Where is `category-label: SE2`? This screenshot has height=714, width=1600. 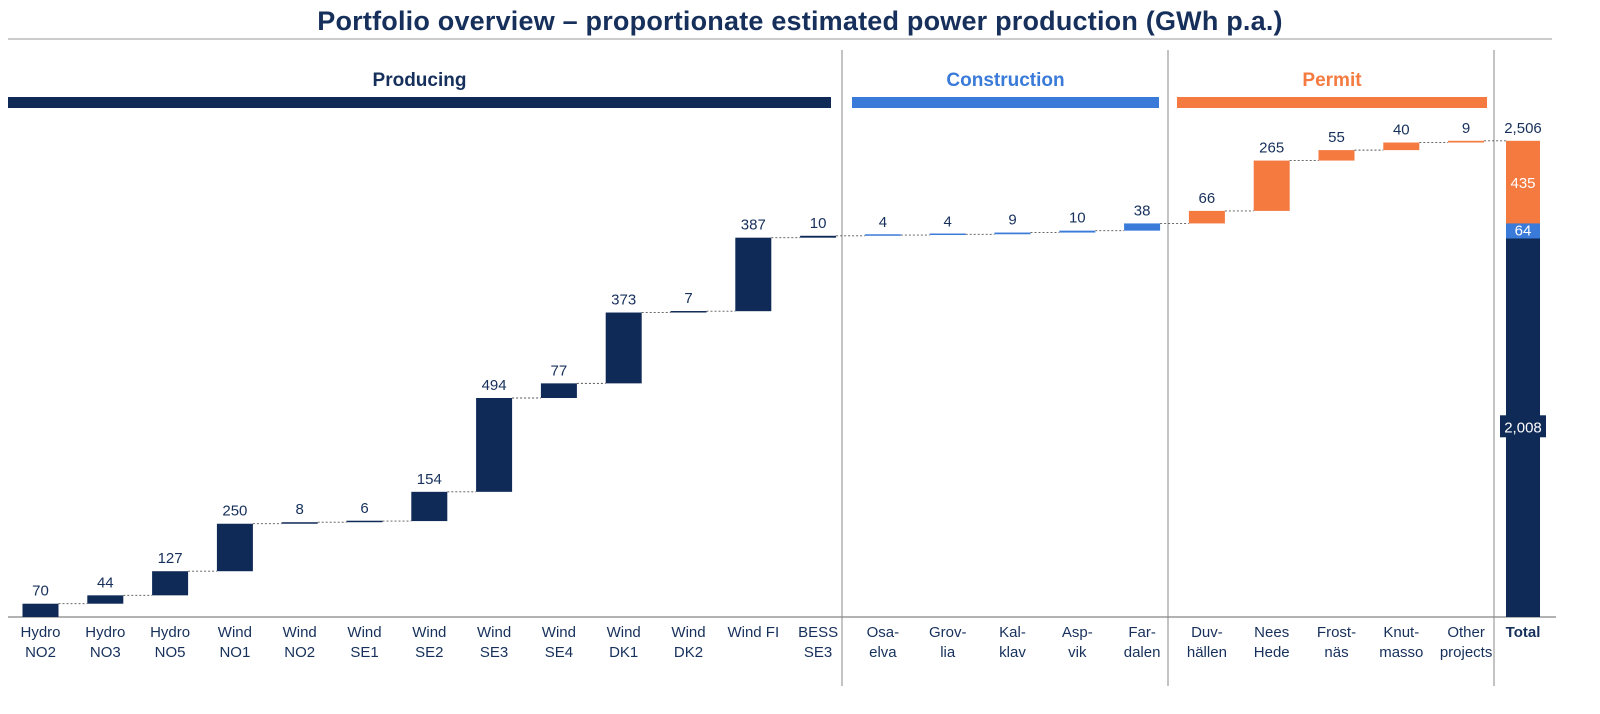 category-label: SE2 is located at coordinates (429, 652).